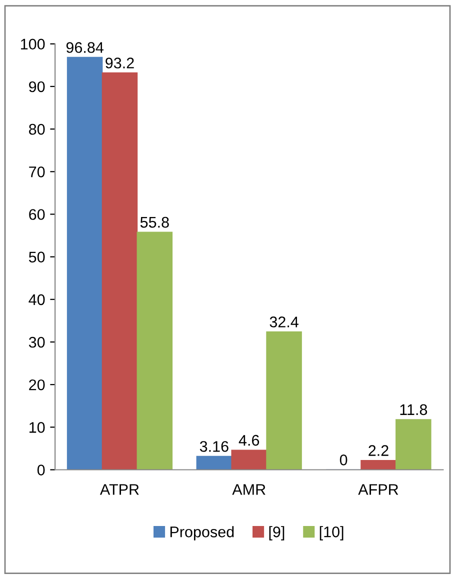 This screenshot has width=455, height=585. Describe the element at coordinates (332, 533) in the screenshot. I see `legend-label: [10]` at that location.